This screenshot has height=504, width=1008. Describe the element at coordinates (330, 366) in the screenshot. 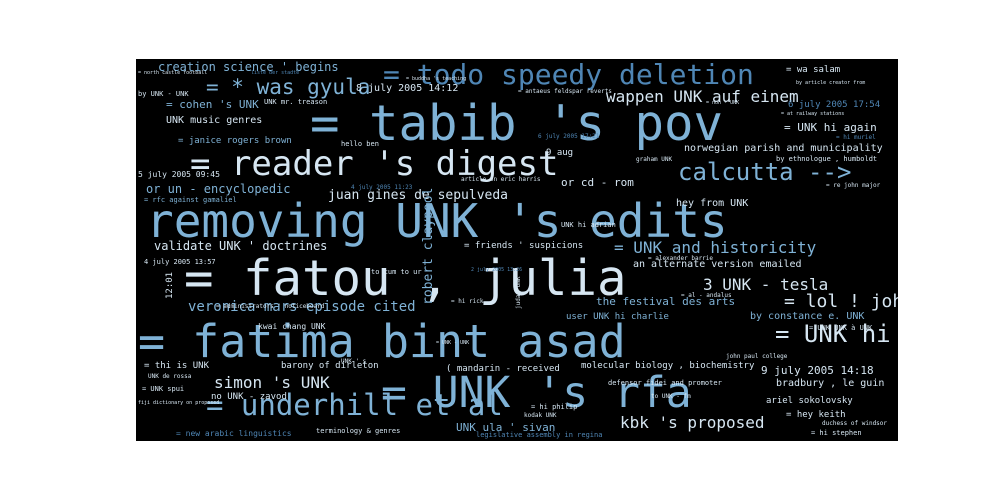

I see `cloud-word: barony of dirleton` at that location.